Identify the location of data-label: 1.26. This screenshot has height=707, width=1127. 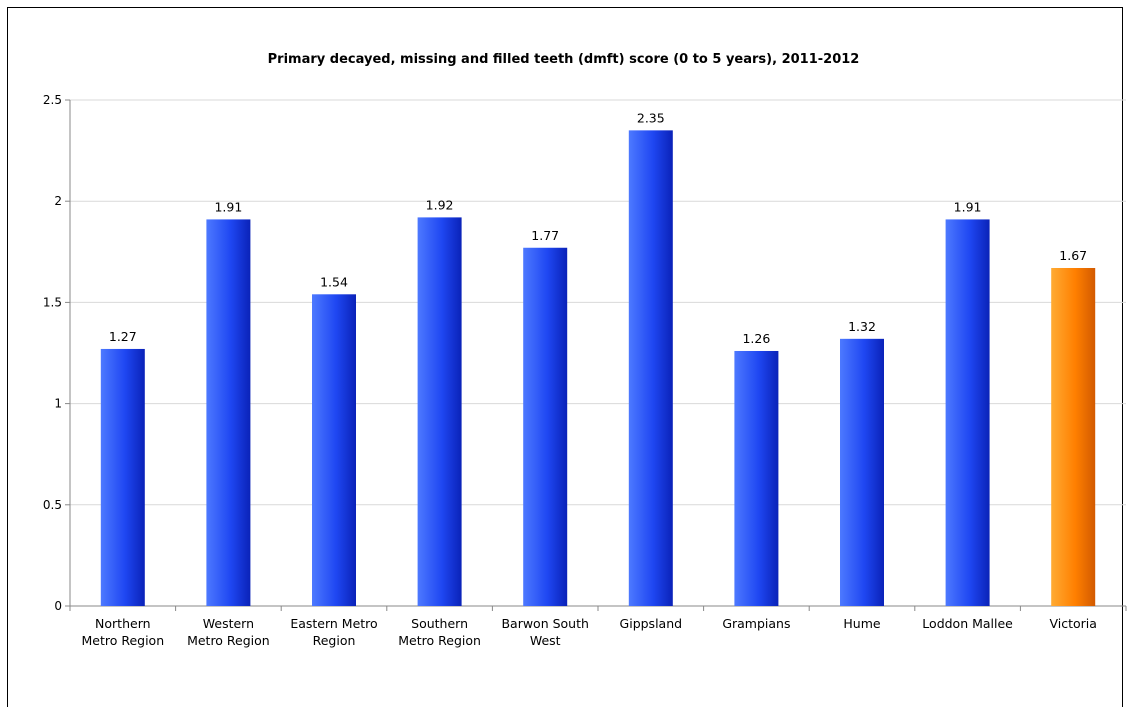
(756, 338).